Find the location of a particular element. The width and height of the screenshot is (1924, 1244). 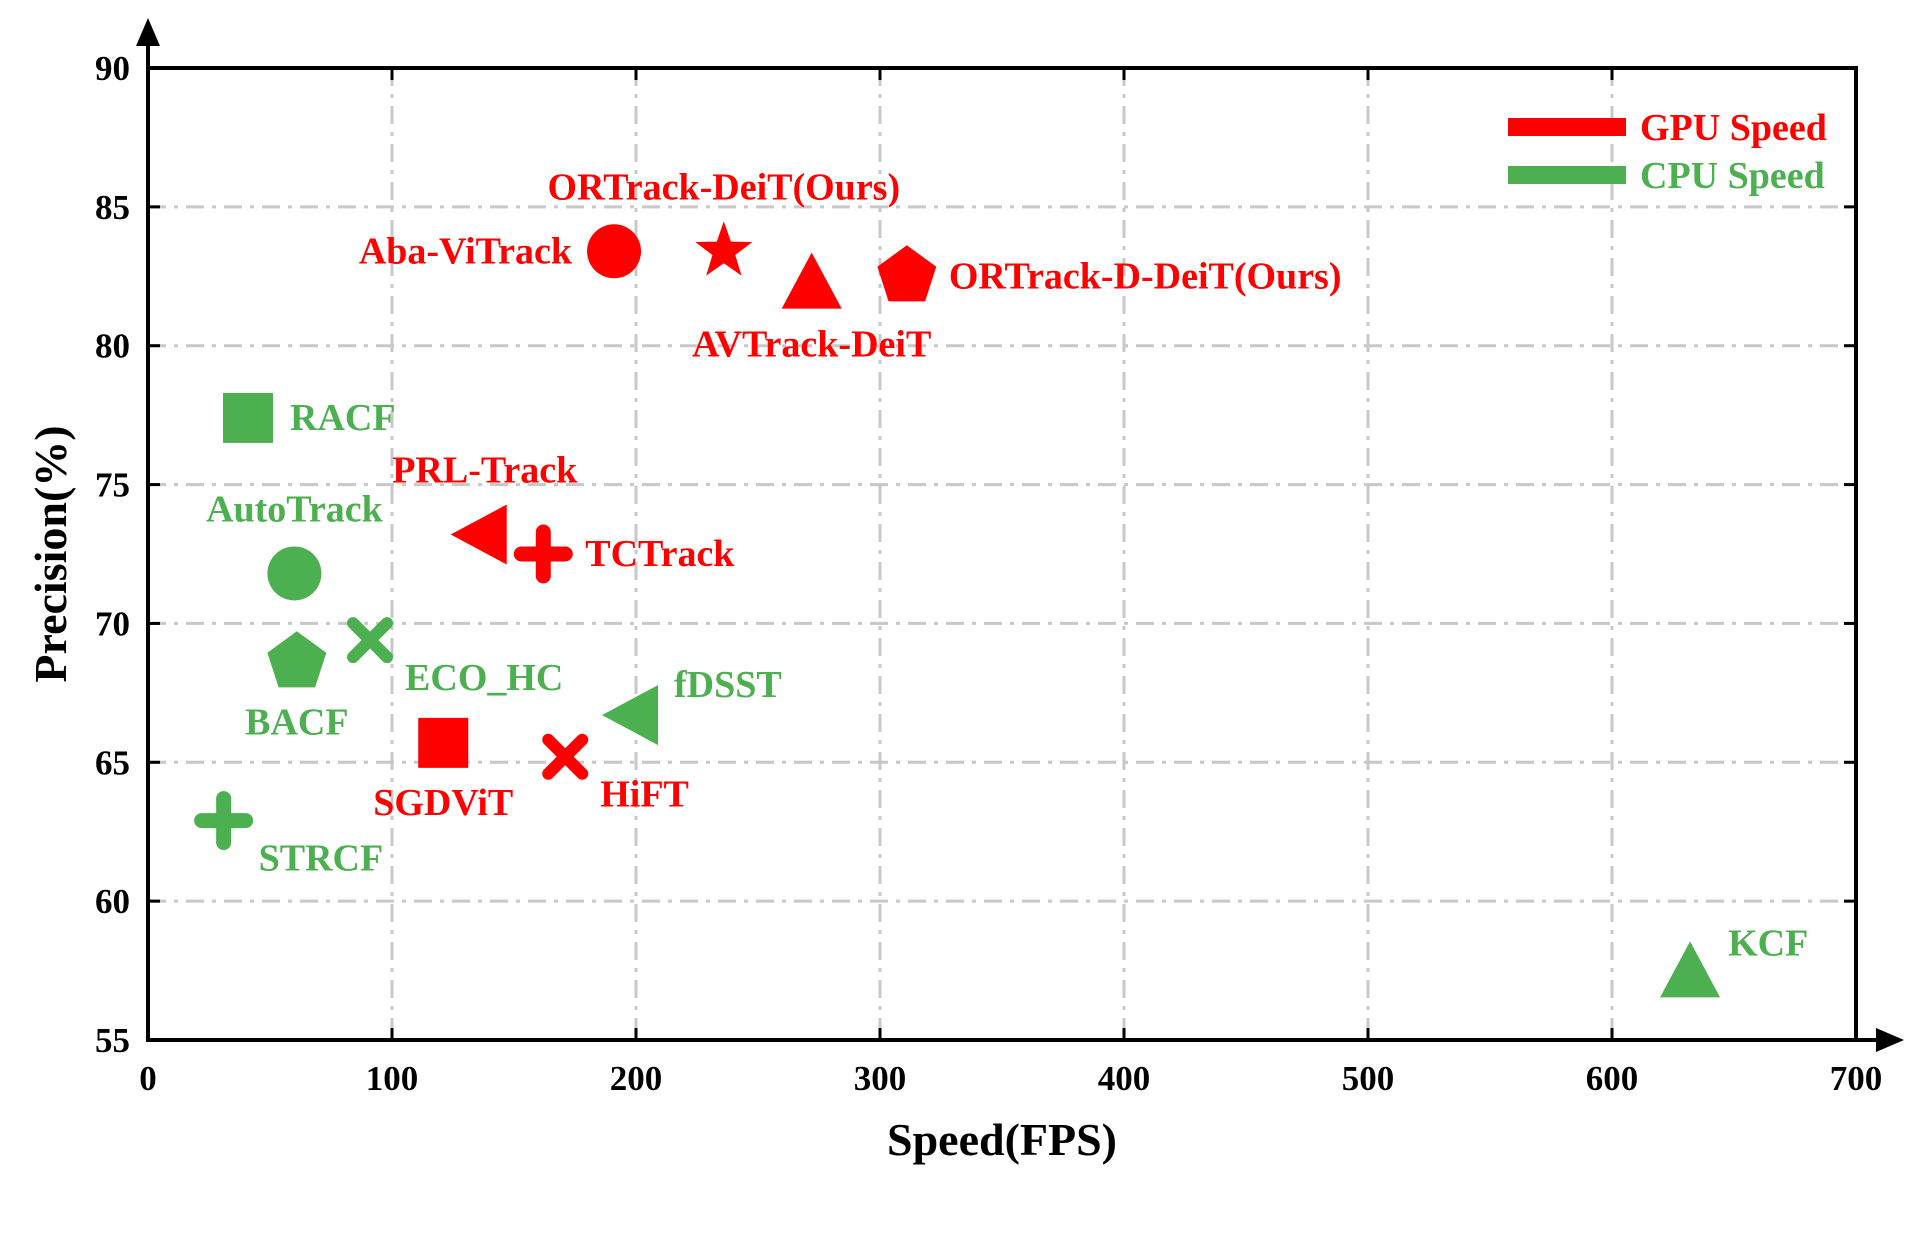

data-point: HiFT is located at coordinates (615, 774).